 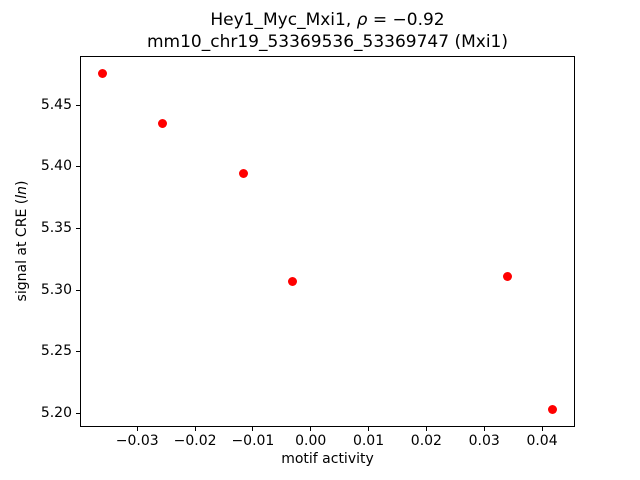 What do you see at coordinates (137, 441) in the screenshot?
I see `x-tick-label: −0.03` at bounding box center [137, 441].